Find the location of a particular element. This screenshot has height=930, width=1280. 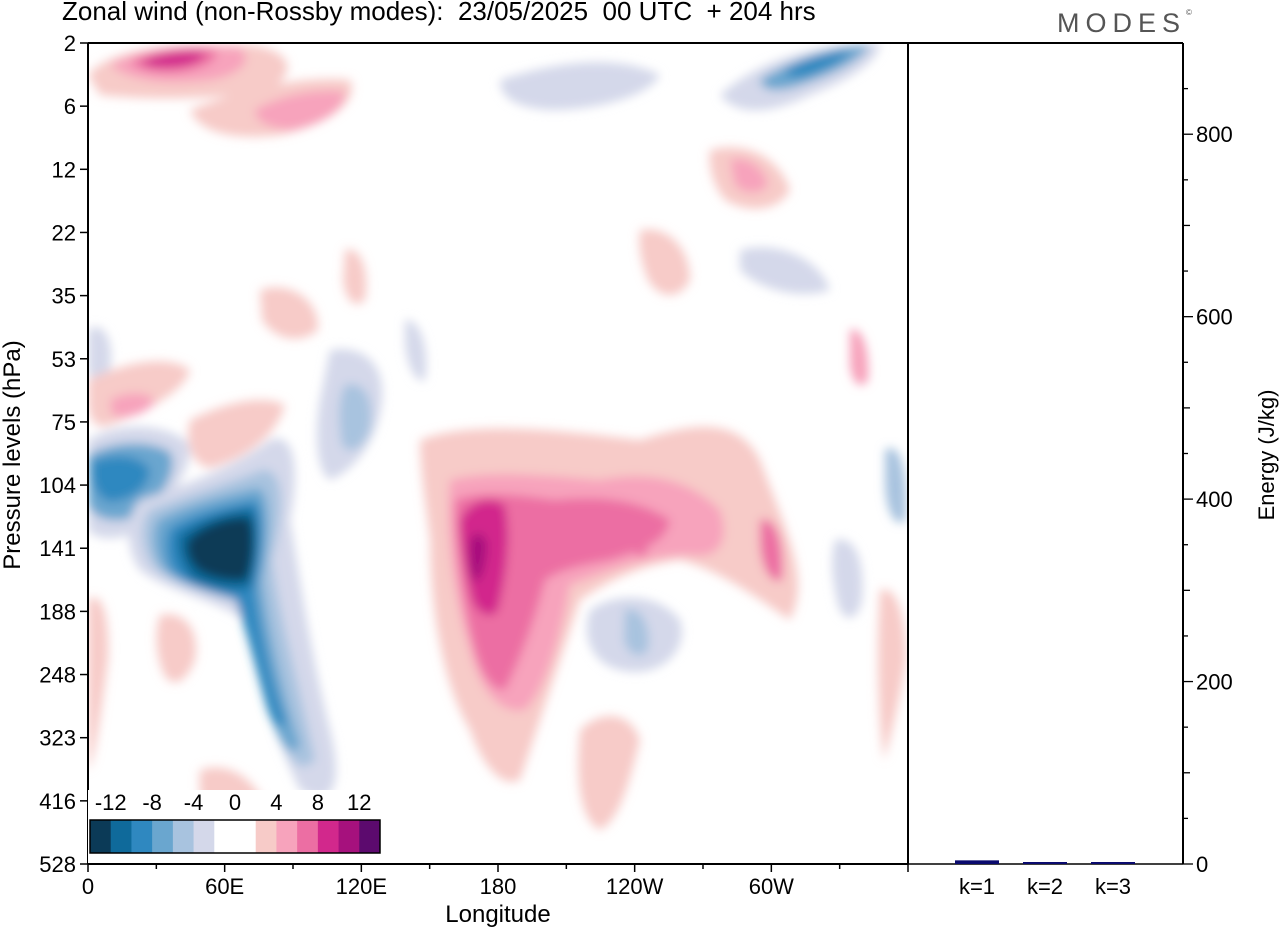

x-tick-label: 0 is located at coordinates (88, 886).